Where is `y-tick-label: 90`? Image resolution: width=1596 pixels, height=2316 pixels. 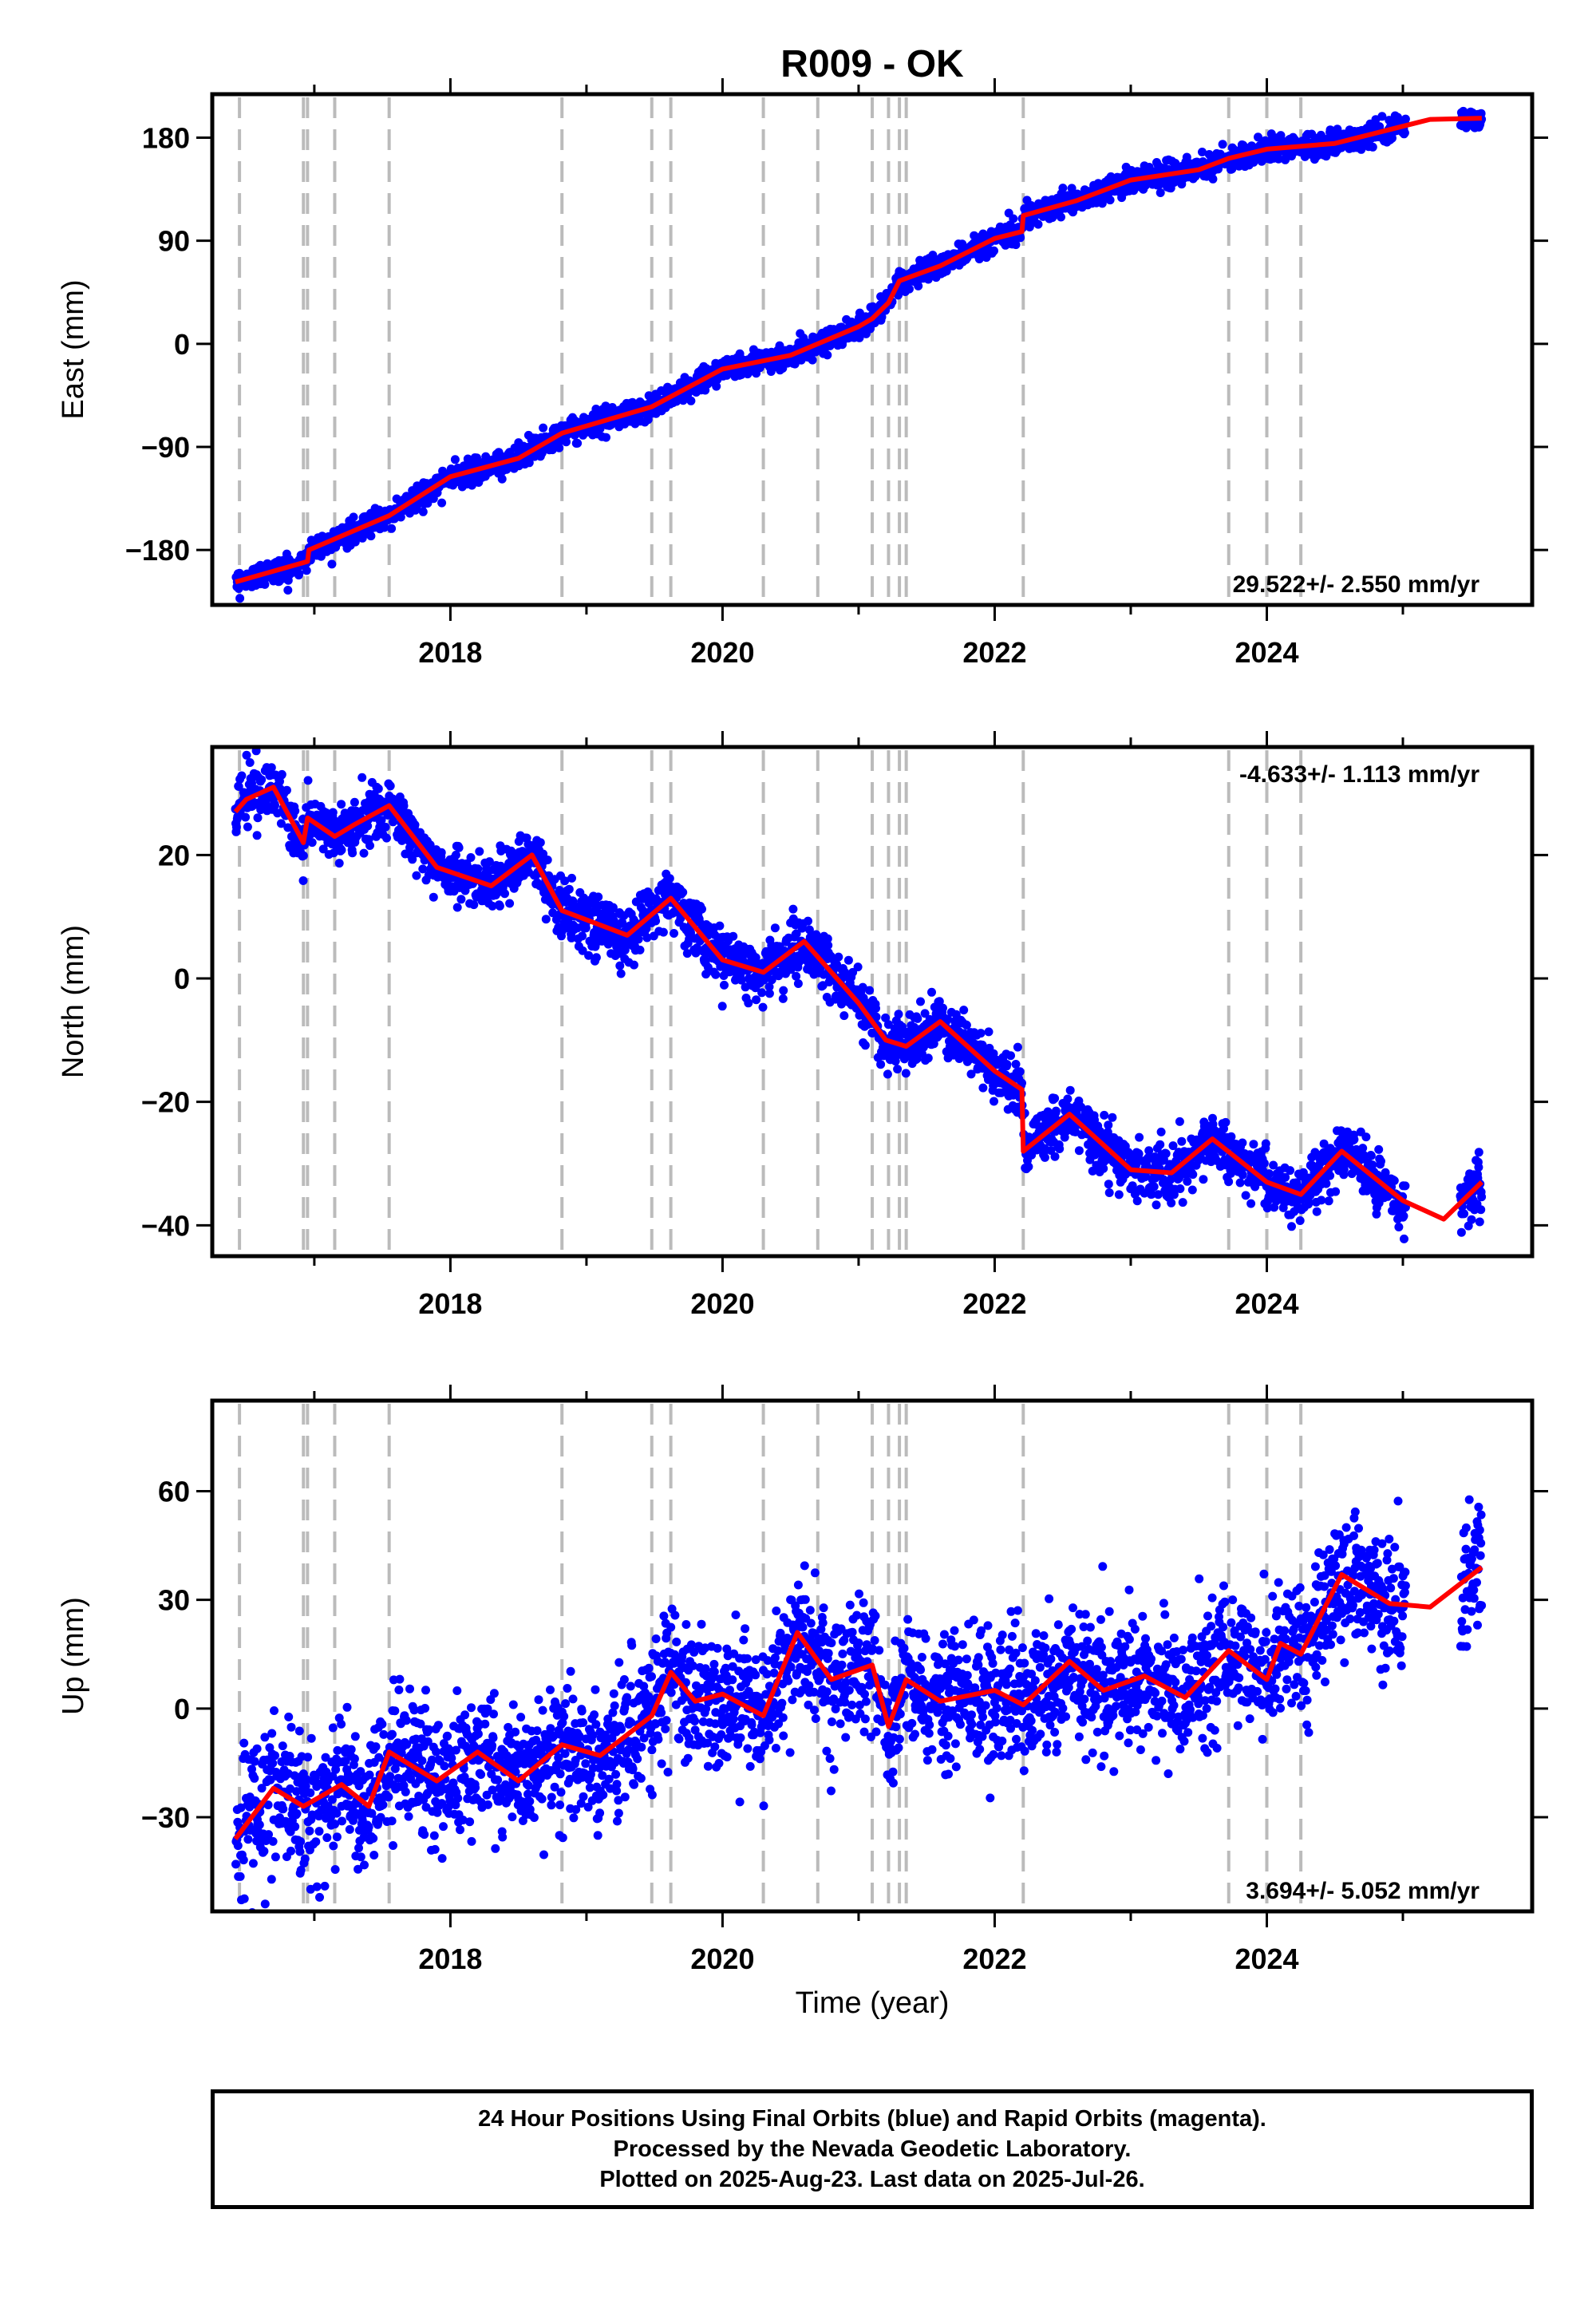 y-tick-label: 90 is located at coordinates (174, 242).